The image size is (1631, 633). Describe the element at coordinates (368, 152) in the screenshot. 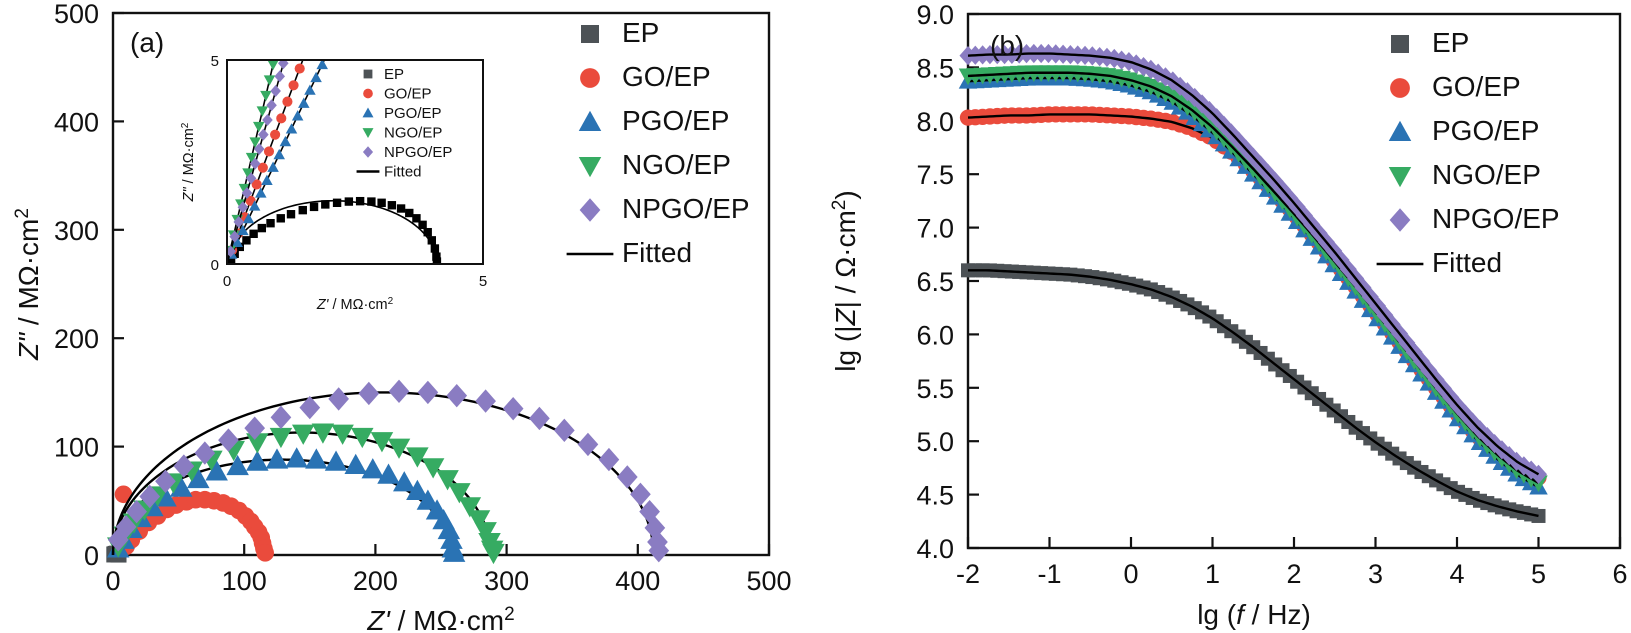

I see `diamond-icon` at that location.